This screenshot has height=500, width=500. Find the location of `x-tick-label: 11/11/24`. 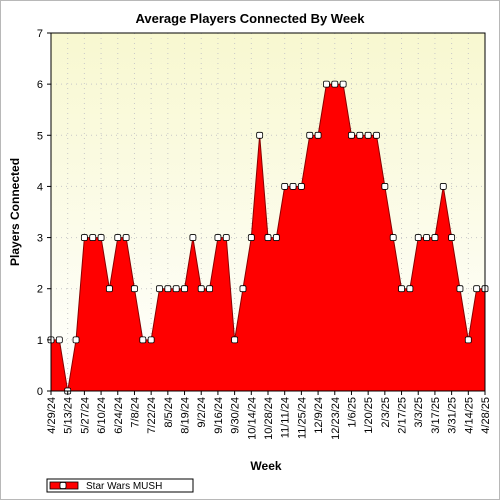

x-tick-label: 11/11/24 is located at coordinates (286, 417).